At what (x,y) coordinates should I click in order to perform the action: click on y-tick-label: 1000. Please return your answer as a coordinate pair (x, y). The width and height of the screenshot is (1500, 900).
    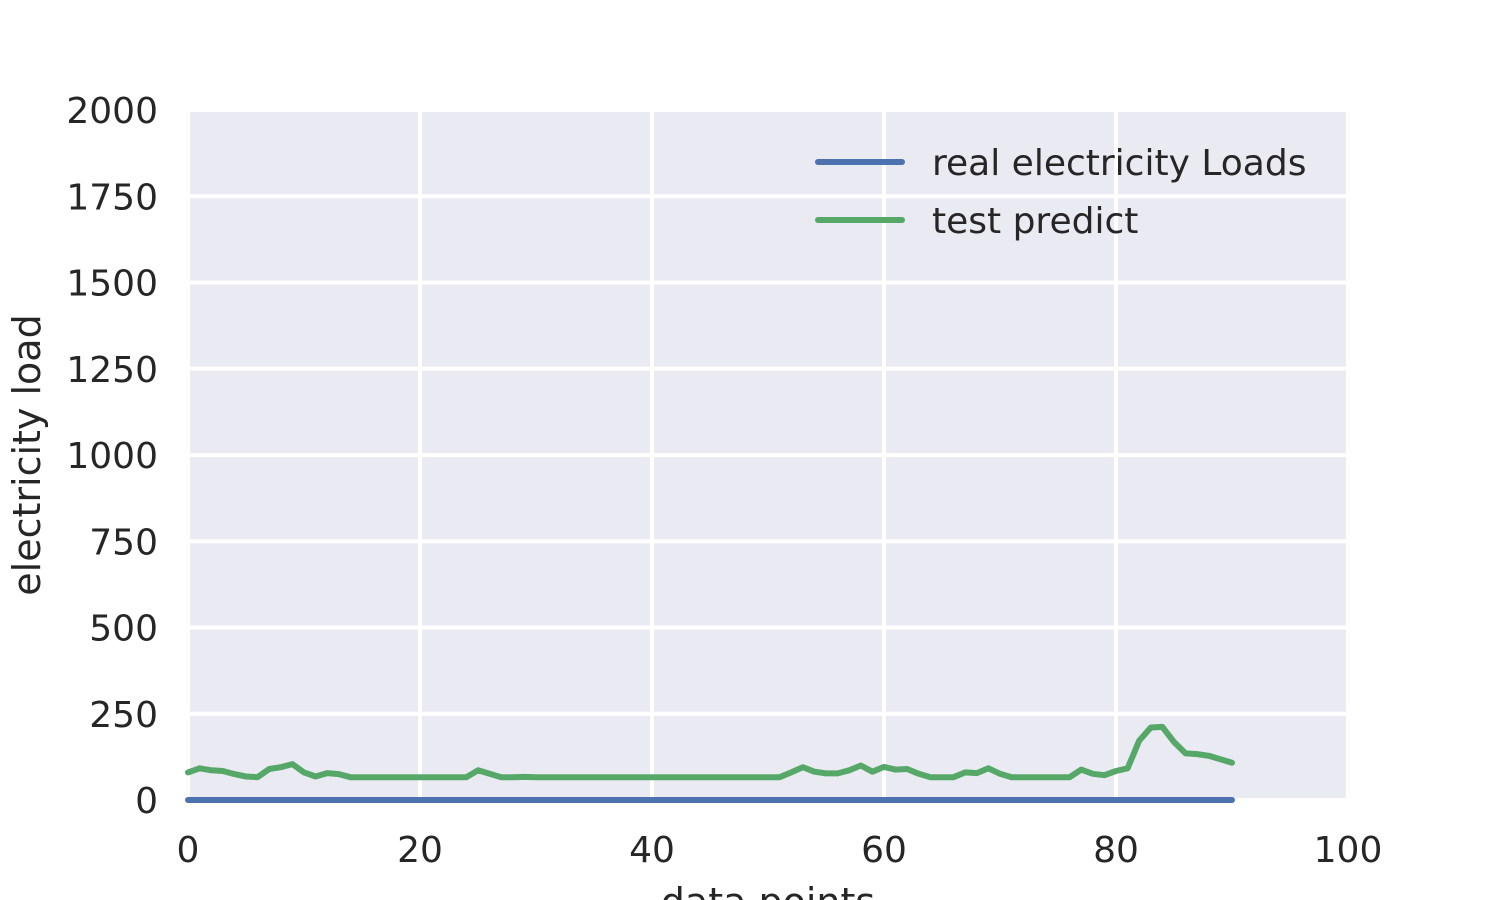
    Looking at the image, I should click on (112, 456).